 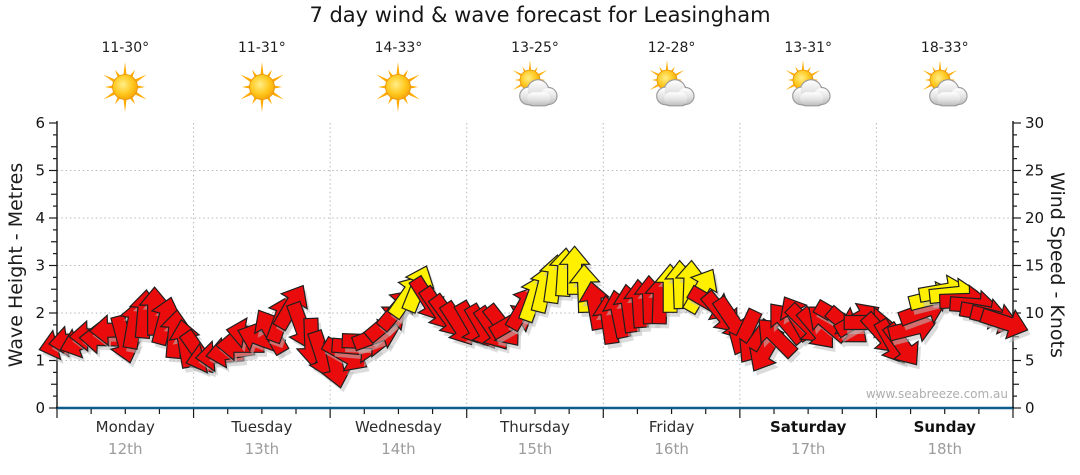 I want to click on day-forecast-header-row: 11-30° 11-31° 14-33° 13-25° 12-28°, so click(x=535, y=76).